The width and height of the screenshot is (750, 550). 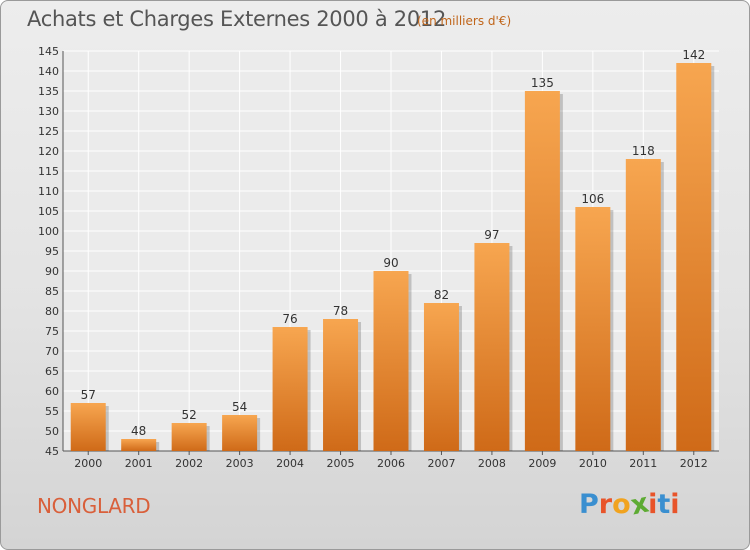 What do you see at coordinates (542, 271) in the screenshot?
I see `bar-2009` at bounding box center [542, 271].